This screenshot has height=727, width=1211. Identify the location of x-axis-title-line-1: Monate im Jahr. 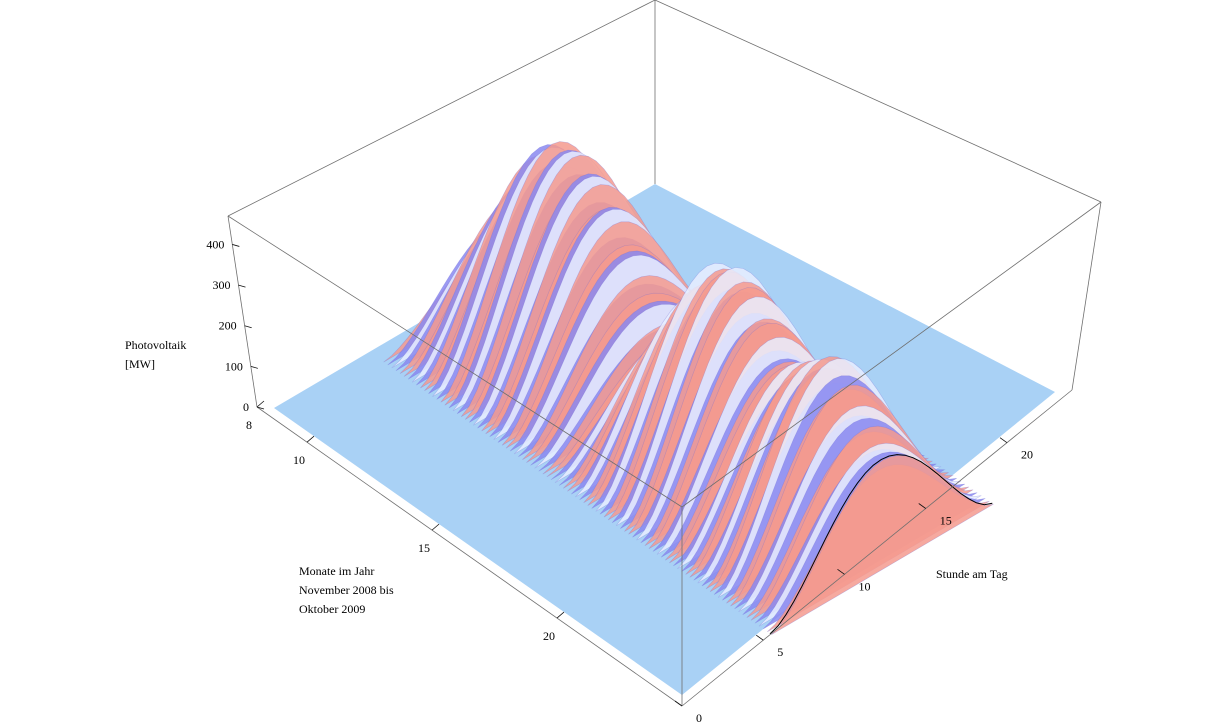
(336, 571).